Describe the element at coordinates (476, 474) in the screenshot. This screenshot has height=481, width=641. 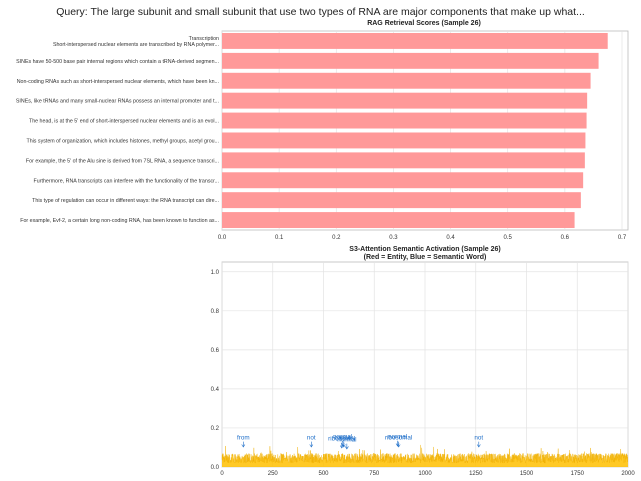
I see `x-tick-label: 1250` at that location.